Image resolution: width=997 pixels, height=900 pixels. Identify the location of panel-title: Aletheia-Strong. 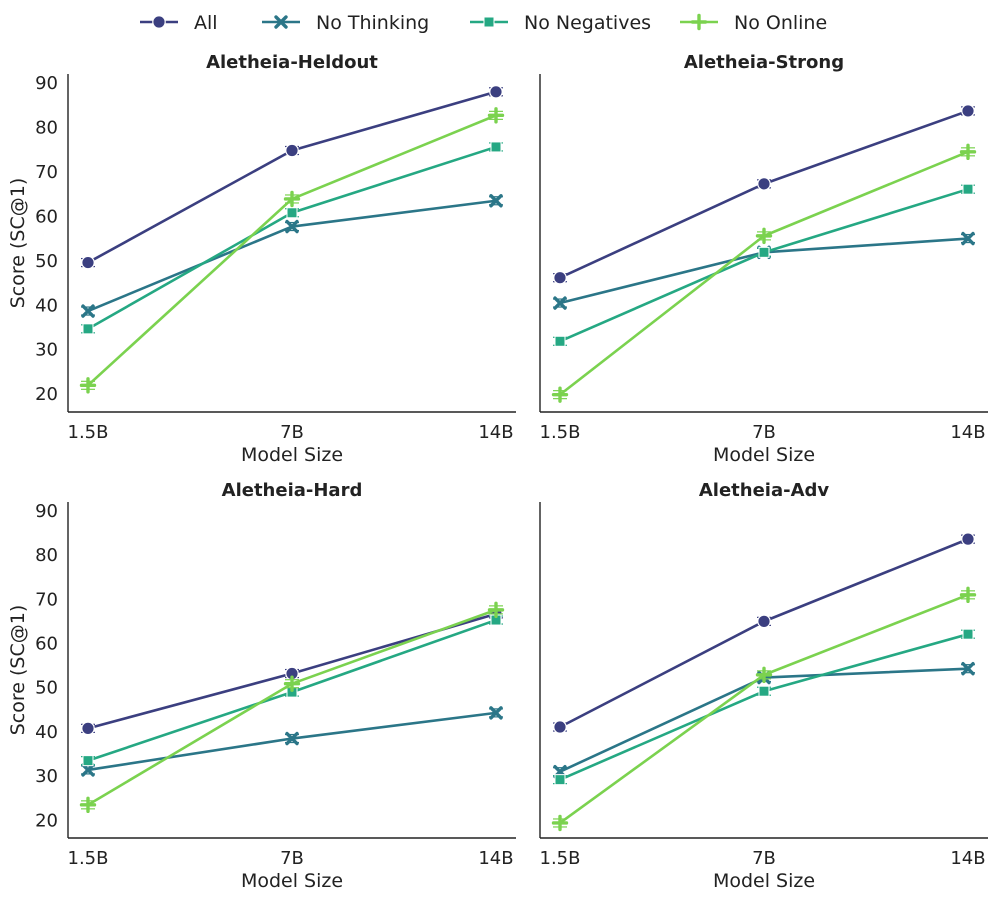
(764, 62).